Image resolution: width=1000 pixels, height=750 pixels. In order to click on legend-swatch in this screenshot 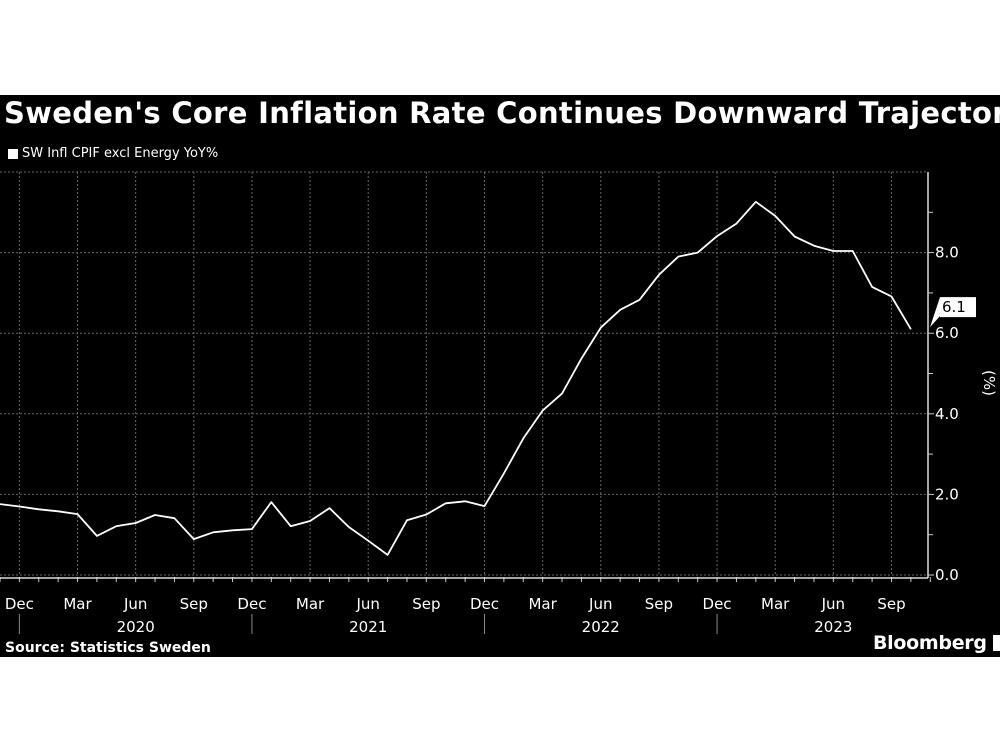, I will do `click(13, 153)`.